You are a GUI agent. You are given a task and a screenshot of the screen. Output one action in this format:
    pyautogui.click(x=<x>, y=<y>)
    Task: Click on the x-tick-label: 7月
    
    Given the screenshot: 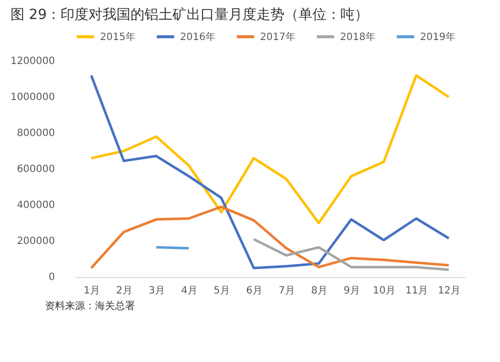 What is the action you would take?
    pyautogui.click(x=286, y=291)
    